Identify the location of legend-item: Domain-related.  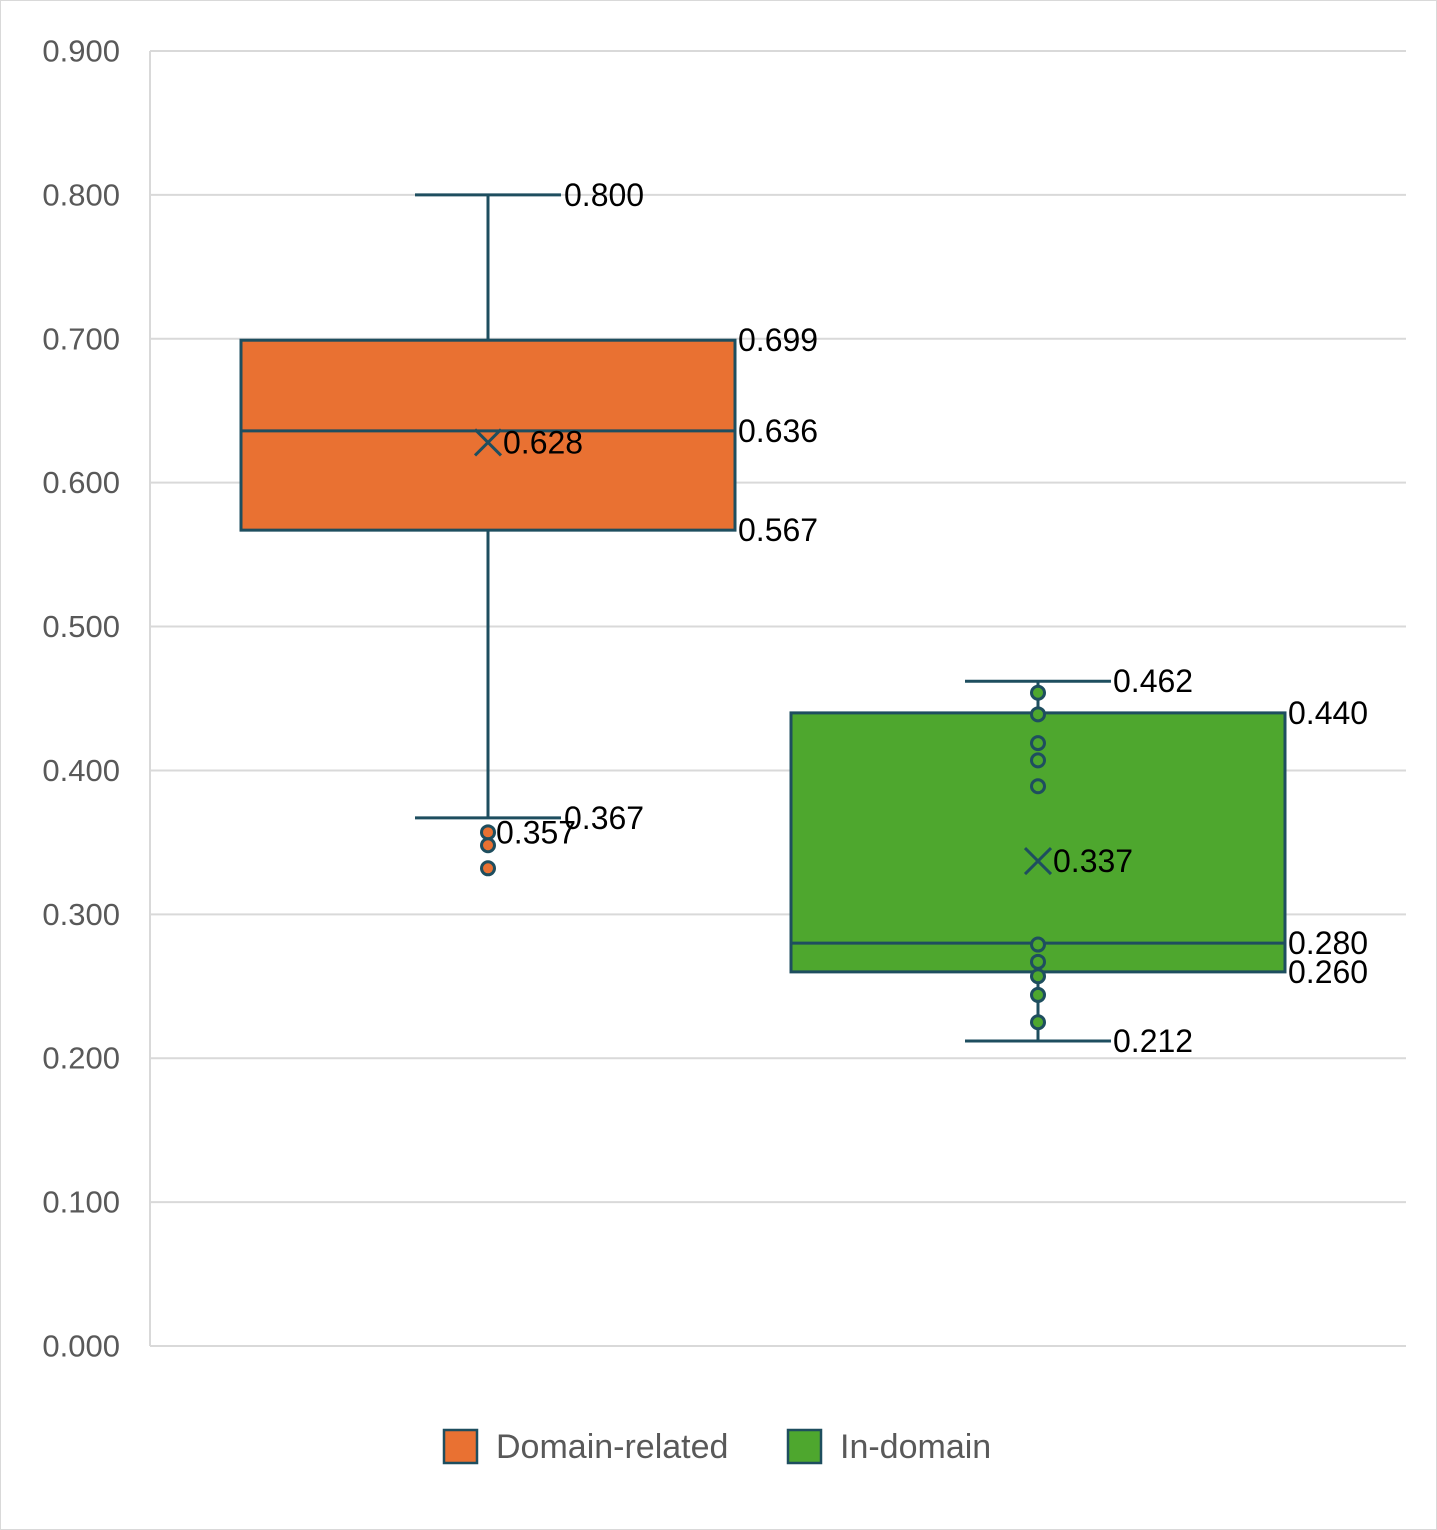
(585, 1447).